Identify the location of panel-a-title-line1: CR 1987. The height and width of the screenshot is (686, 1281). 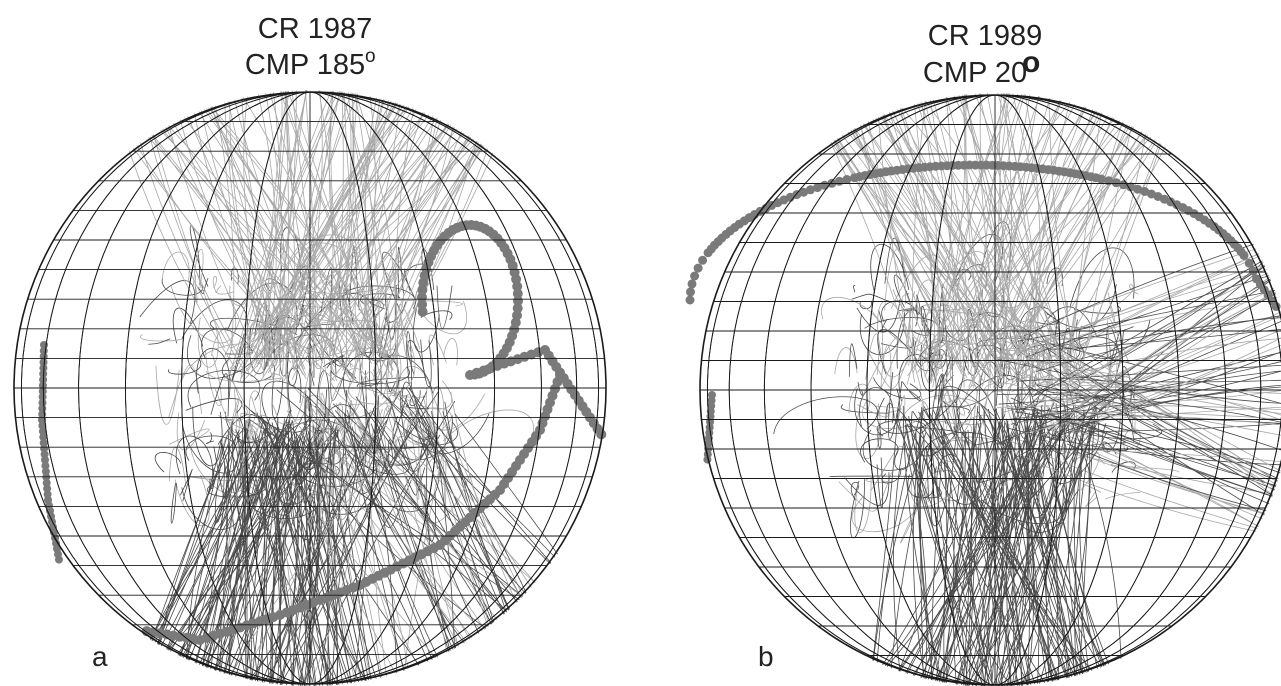
(315, 29).